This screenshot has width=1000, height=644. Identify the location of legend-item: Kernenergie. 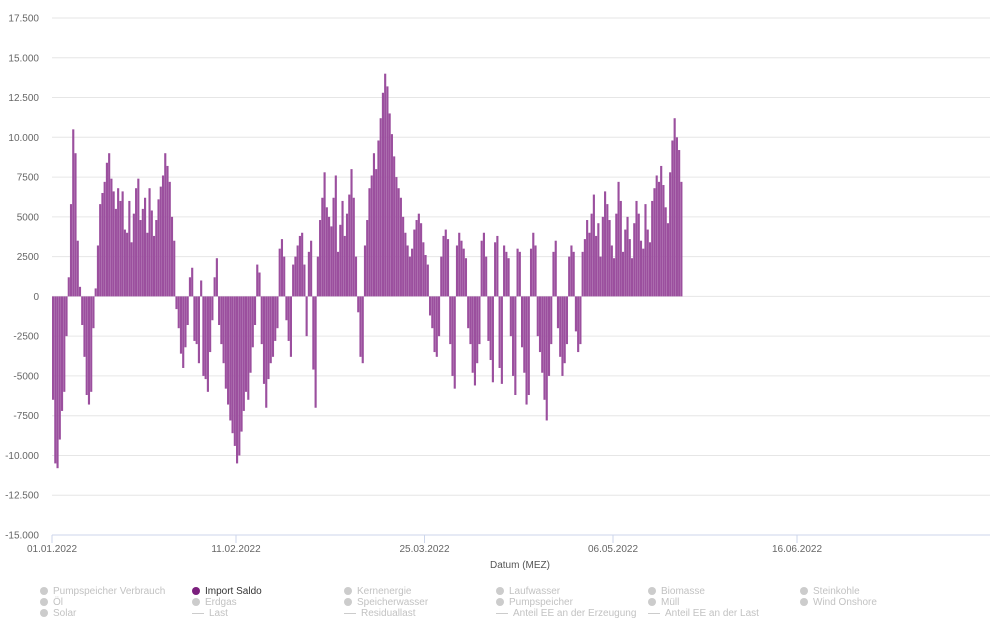
(377, 591).